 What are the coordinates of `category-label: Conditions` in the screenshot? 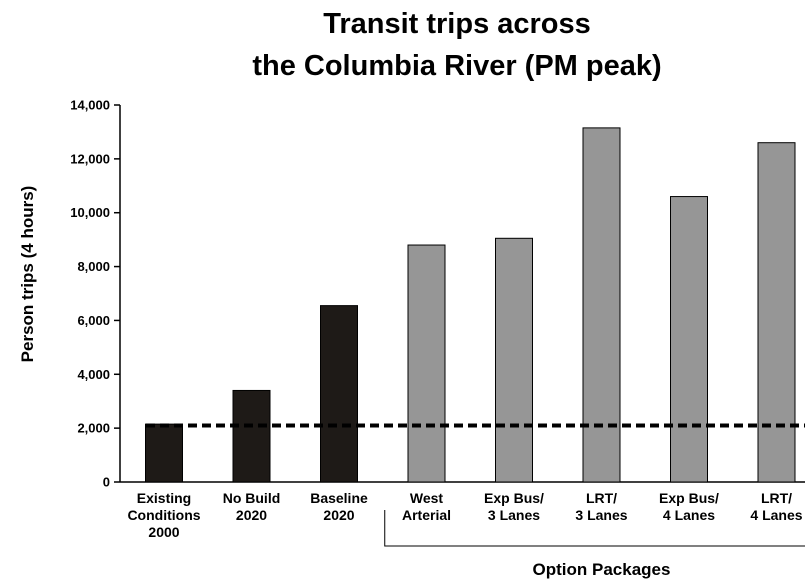 It's located at (163, 515).